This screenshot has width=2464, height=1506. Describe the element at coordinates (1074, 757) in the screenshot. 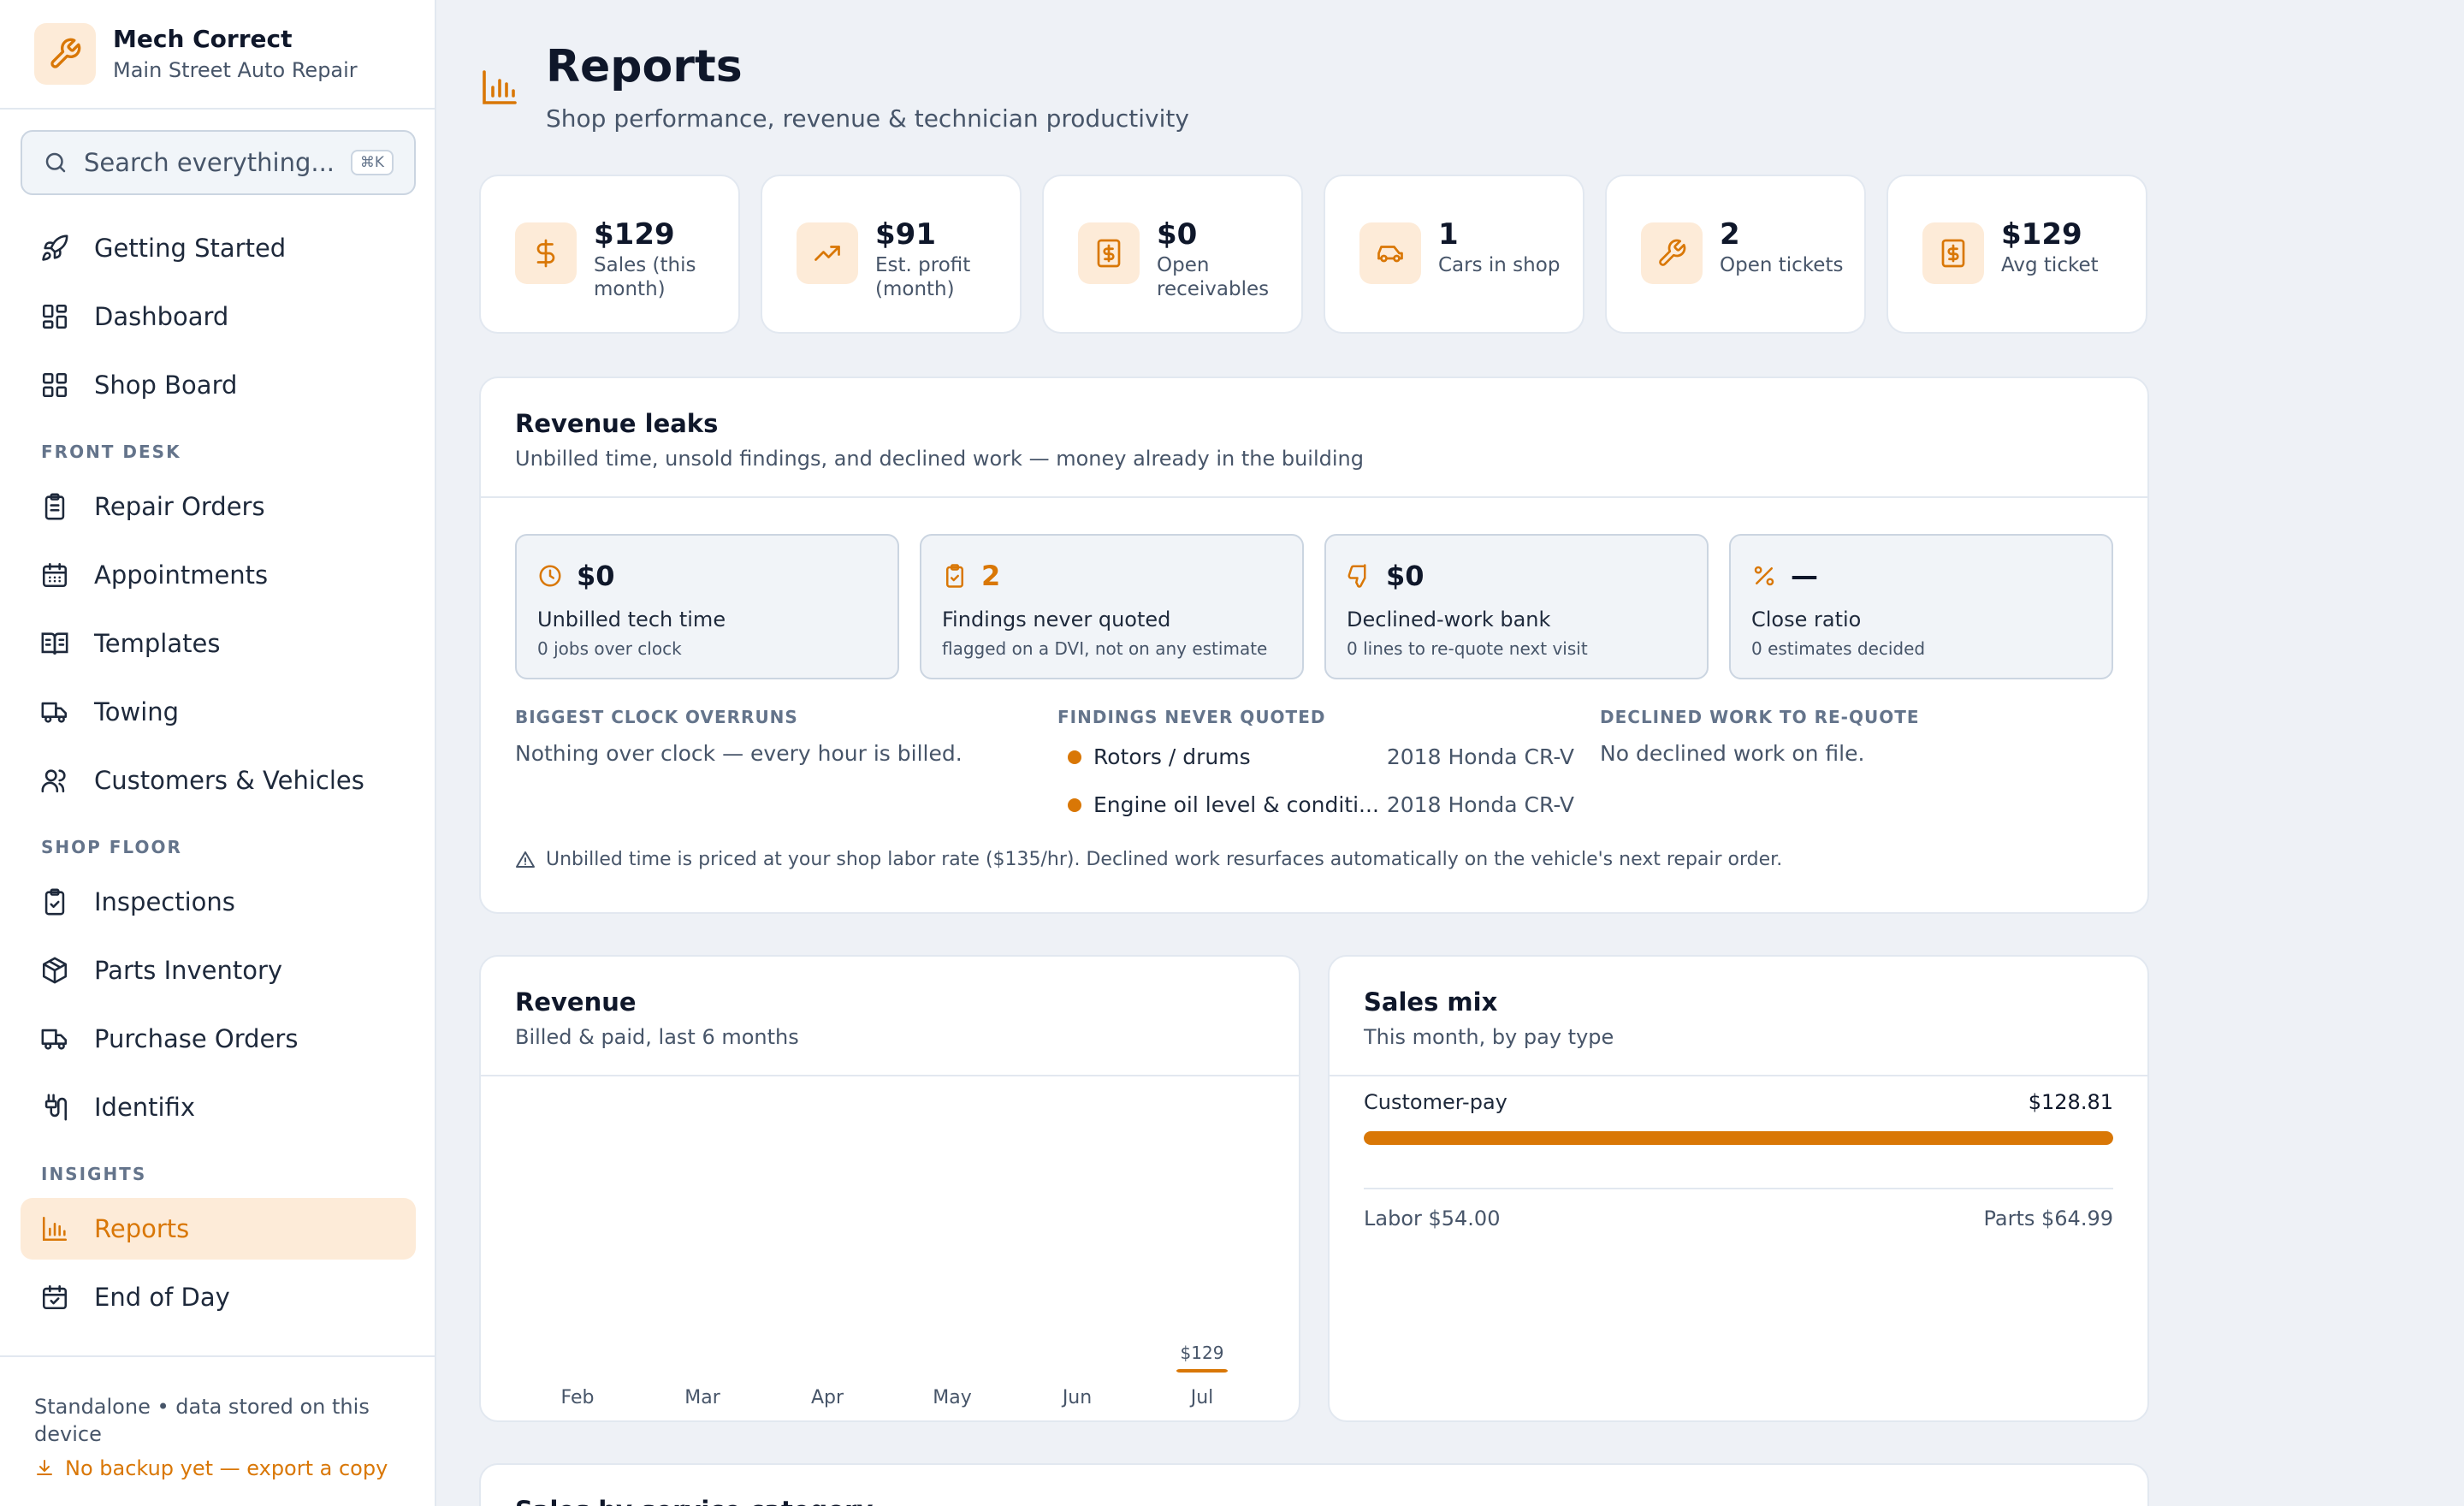

I see `finding-dot` at that location.